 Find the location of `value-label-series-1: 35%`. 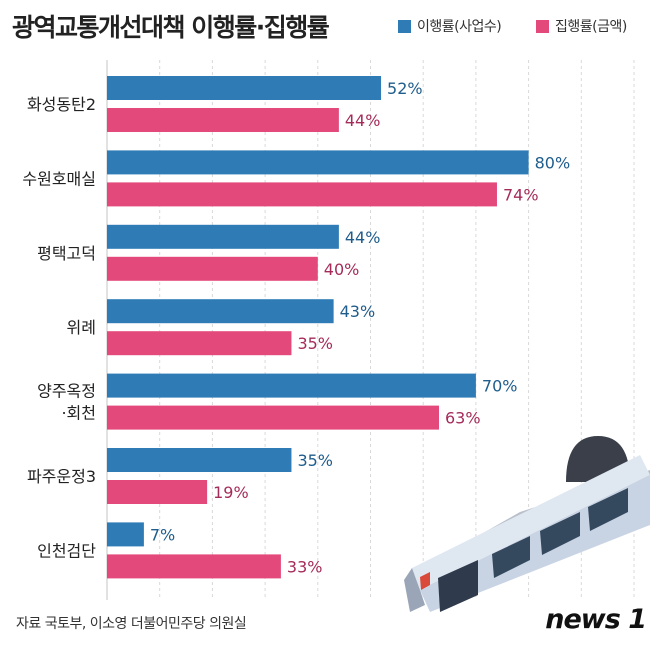

value-label-series-1: 35% is located at coordinates (315, 460).